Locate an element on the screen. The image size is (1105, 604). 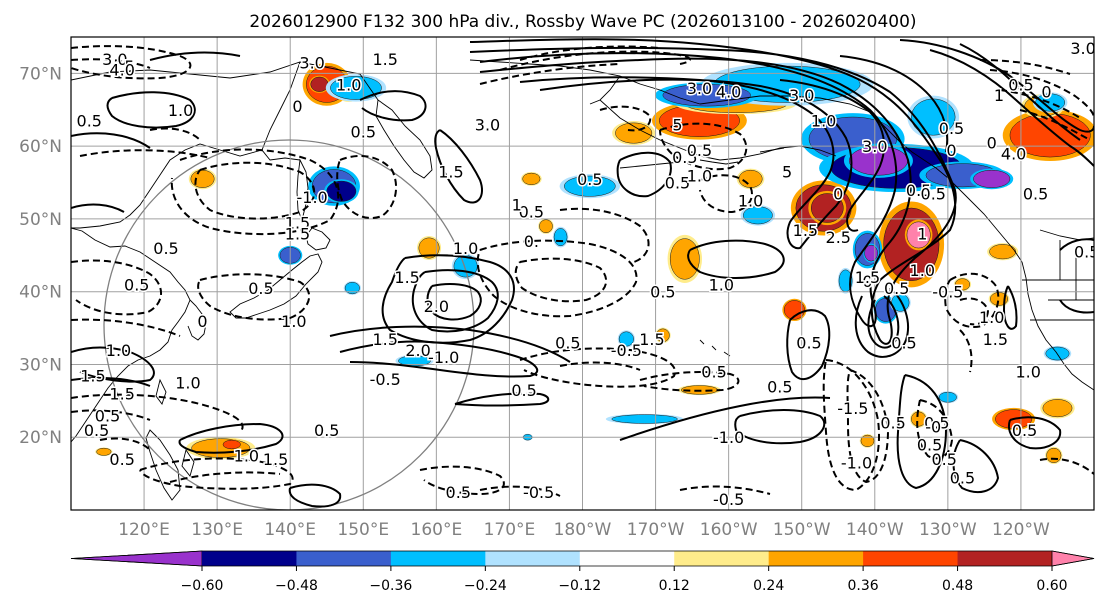
coastline-alaska is located at coordinates (861, 179).